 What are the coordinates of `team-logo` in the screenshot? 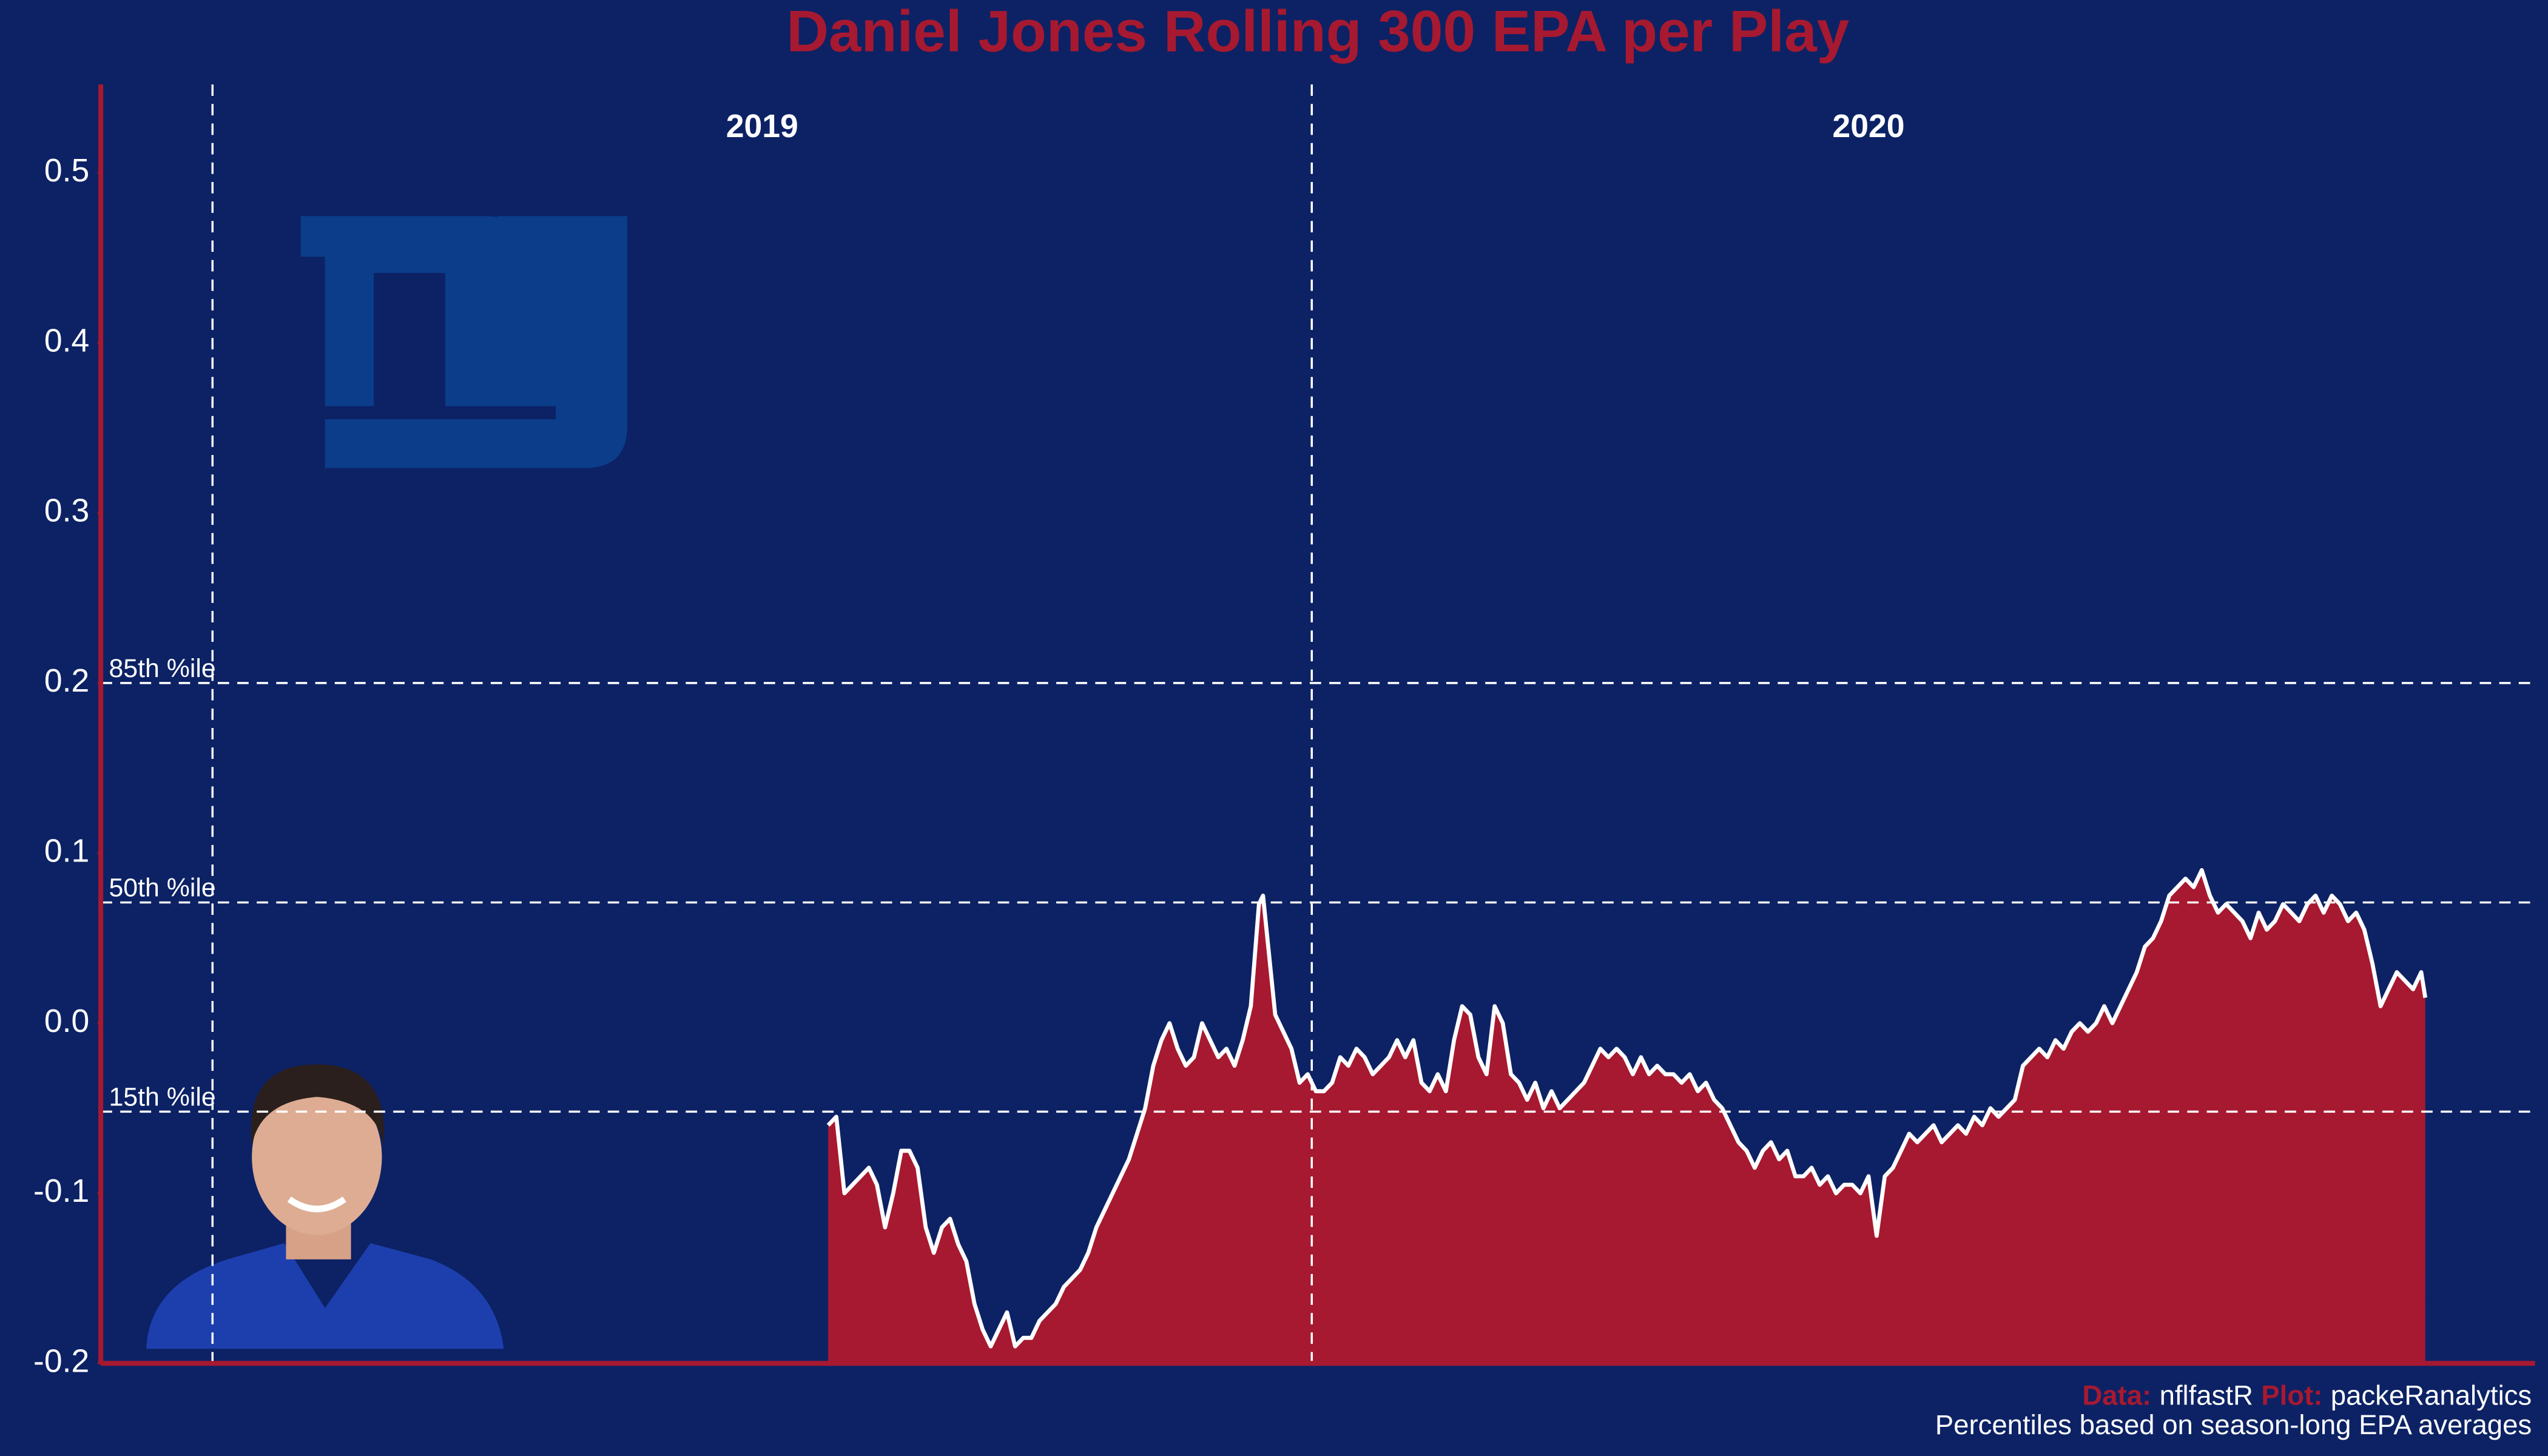 It's located at (463, 342).